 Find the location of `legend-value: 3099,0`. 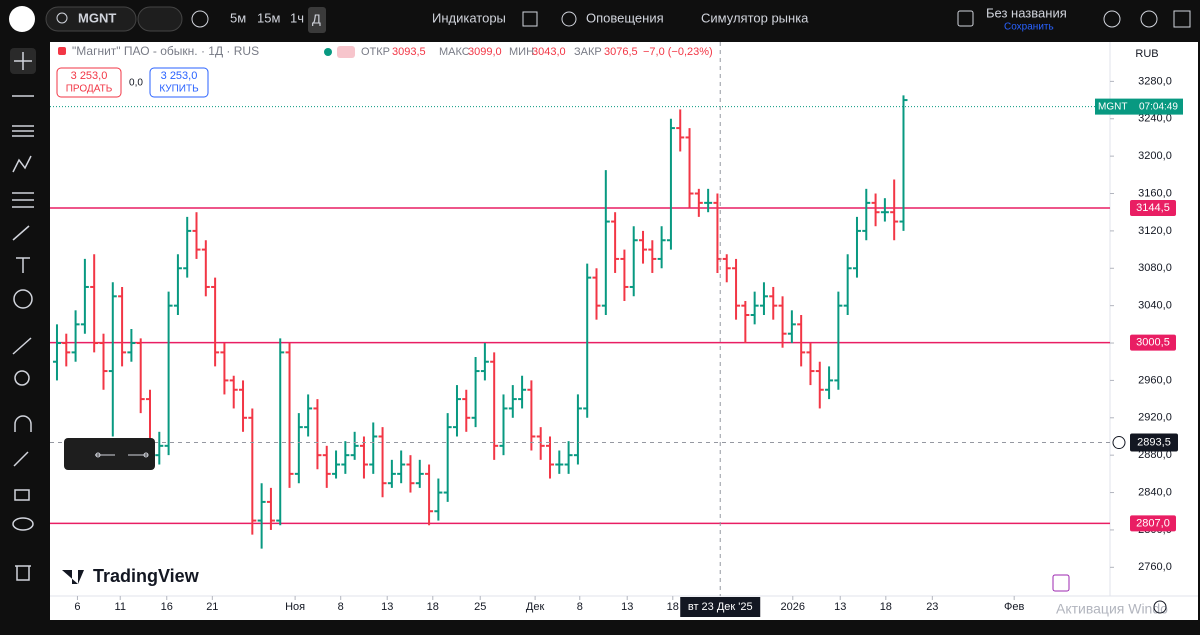

legend-value: 3099,0 is located at coordinates (485, 52).